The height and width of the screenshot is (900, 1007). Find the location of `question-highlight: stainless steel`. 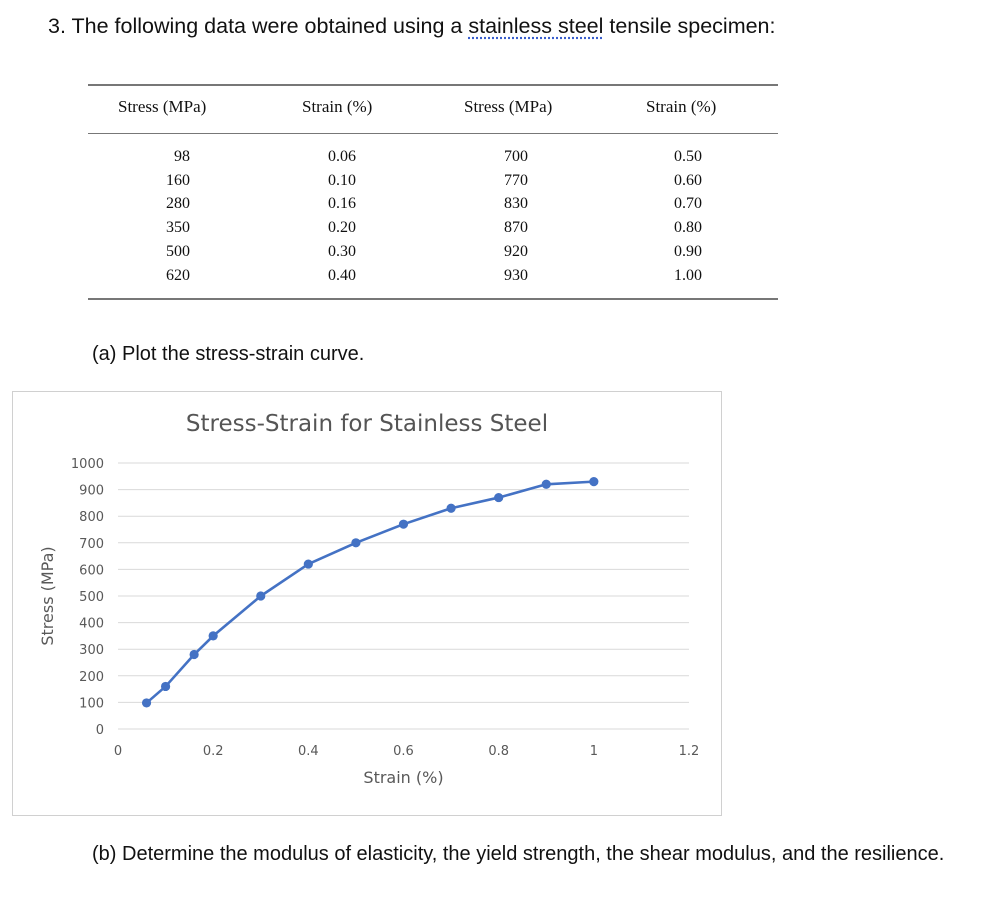

question-highlight: stainless steel is located at coordinates (536, 26).